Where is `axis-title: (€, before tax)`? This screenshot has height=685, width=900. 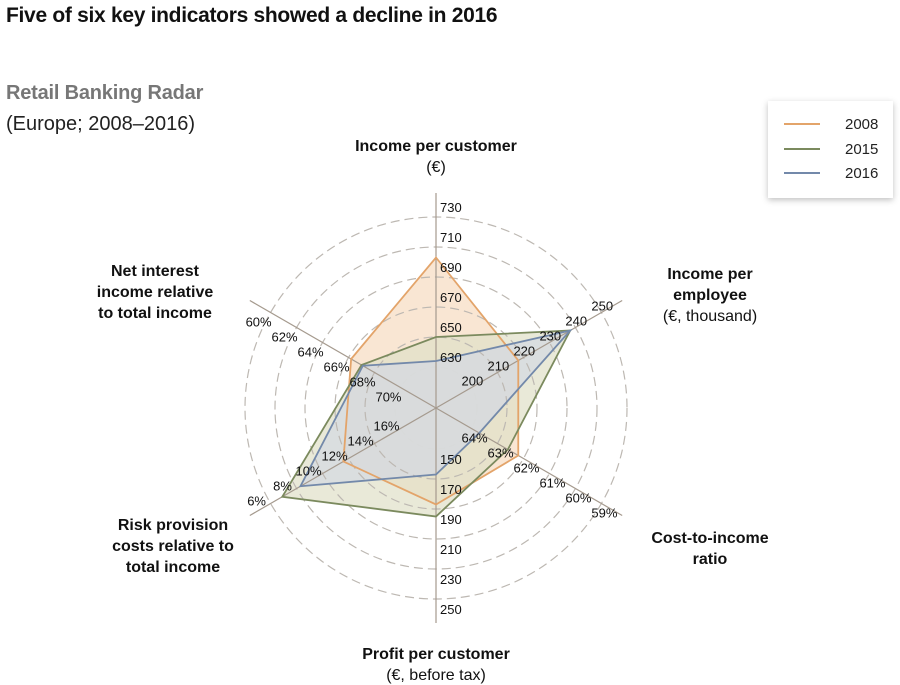 axis-title: (€, before tax) is located at coordinates (436, 675).